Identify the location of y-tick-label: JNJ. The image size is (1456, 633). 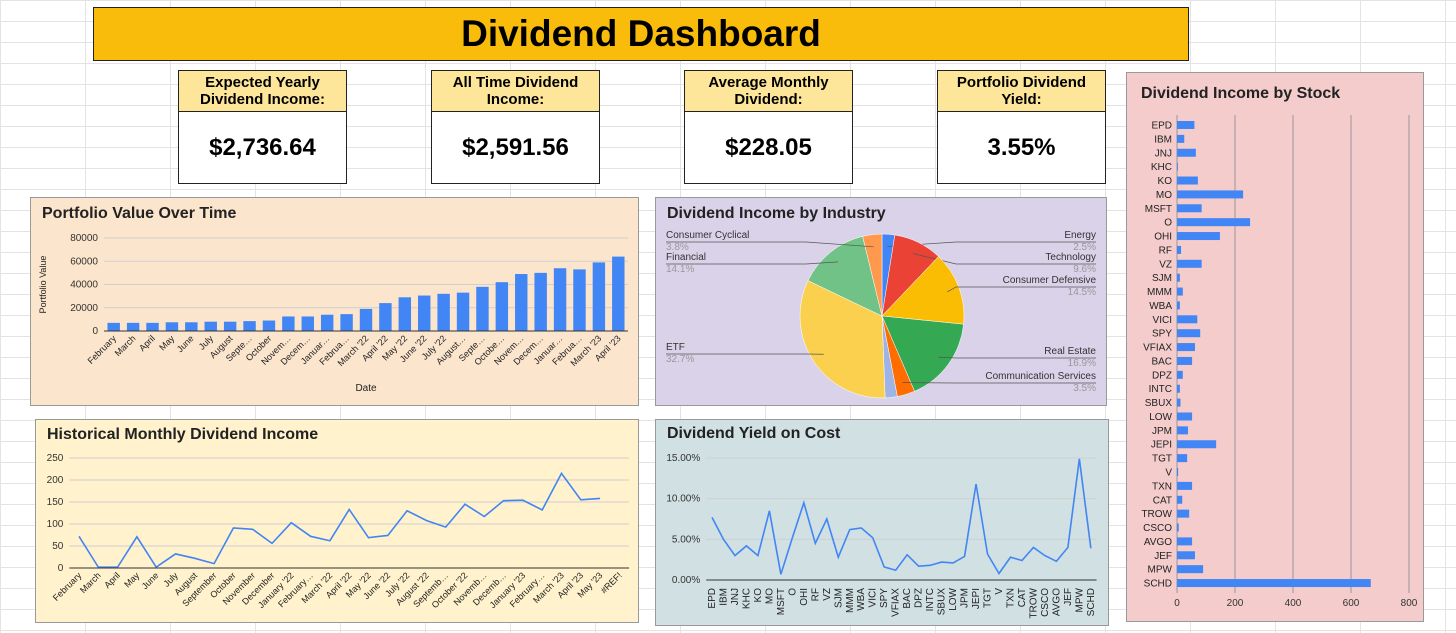
(1163, 153).